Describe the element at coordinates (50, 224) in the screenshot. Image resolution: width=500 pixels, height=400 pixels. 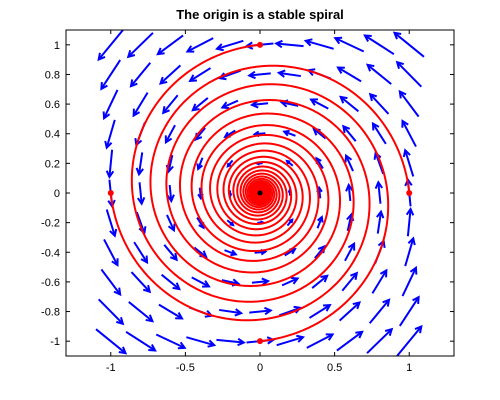
I see `y-tick-label: -0.2` at that location.